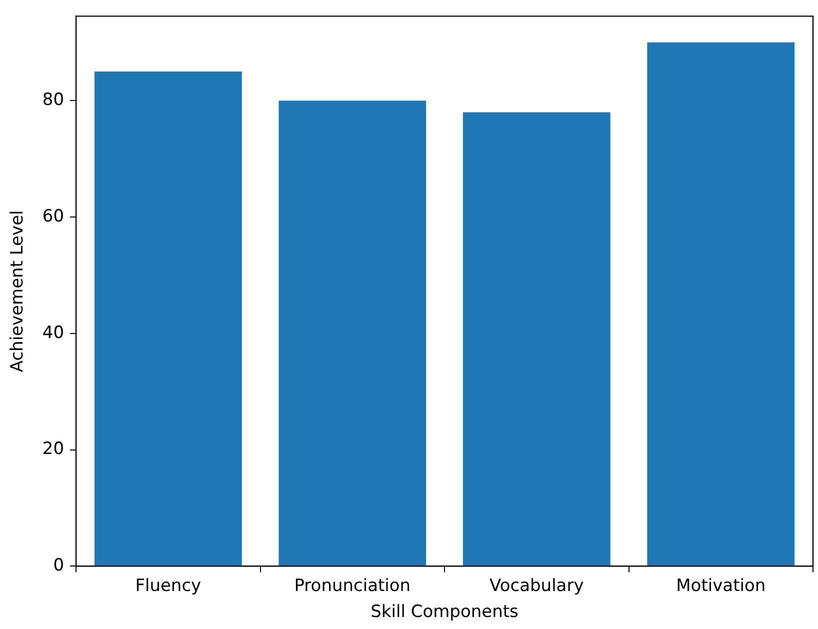 This screenshot has width=818, height=629. What do you see at coordinates (721, 586) in the screenshot?
I see `x-tick-label: Motivation` at bounding box center [721, 586].